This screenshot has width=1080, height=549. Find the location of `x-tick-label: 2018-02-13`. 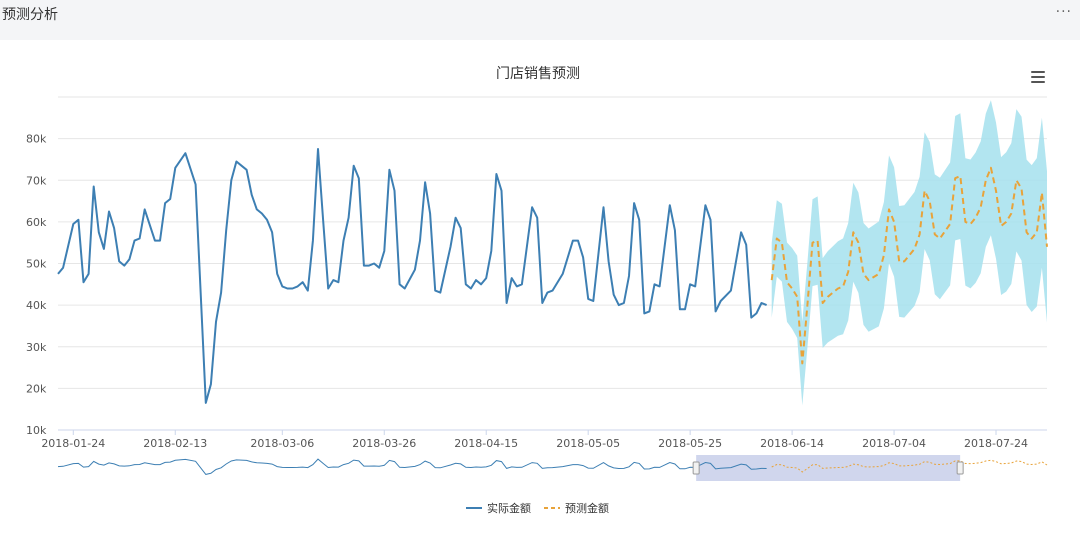

x-tick-label: 2018-02-13 is located at coordinates (175, 443).